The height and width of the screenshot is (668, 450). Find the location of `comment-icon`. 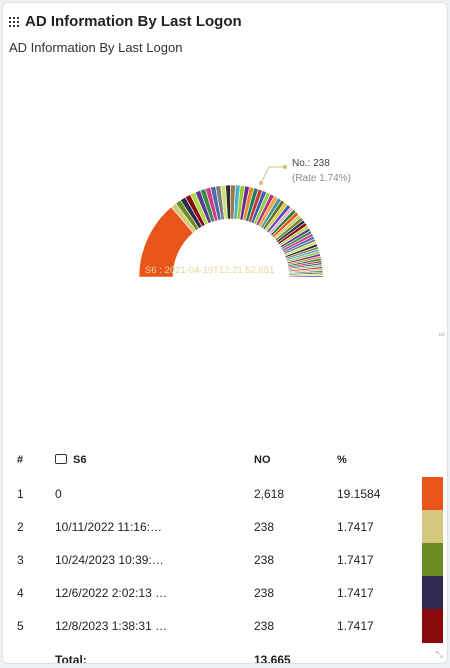

comment-icon is located at coordinates (61, 459).